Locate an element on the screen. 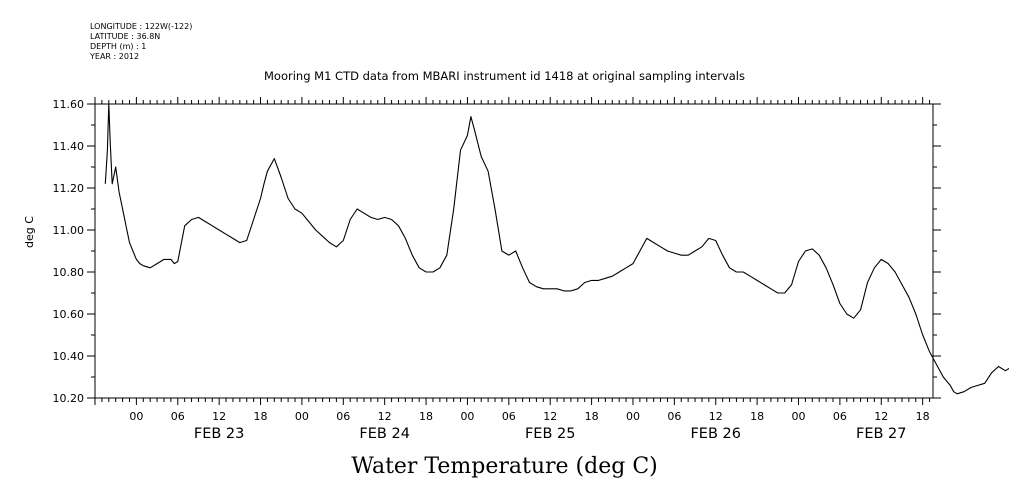 The image size is (1009, 504). y-tick-label: 10.20 is located at coordinates (69, 398).